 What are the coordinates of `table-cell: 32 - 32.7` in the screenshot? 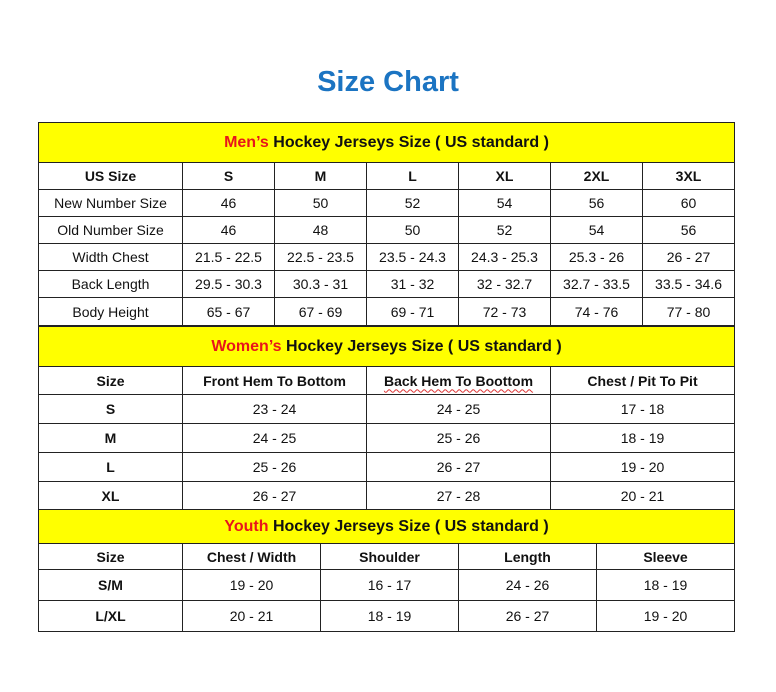 It's located at (504, 284).